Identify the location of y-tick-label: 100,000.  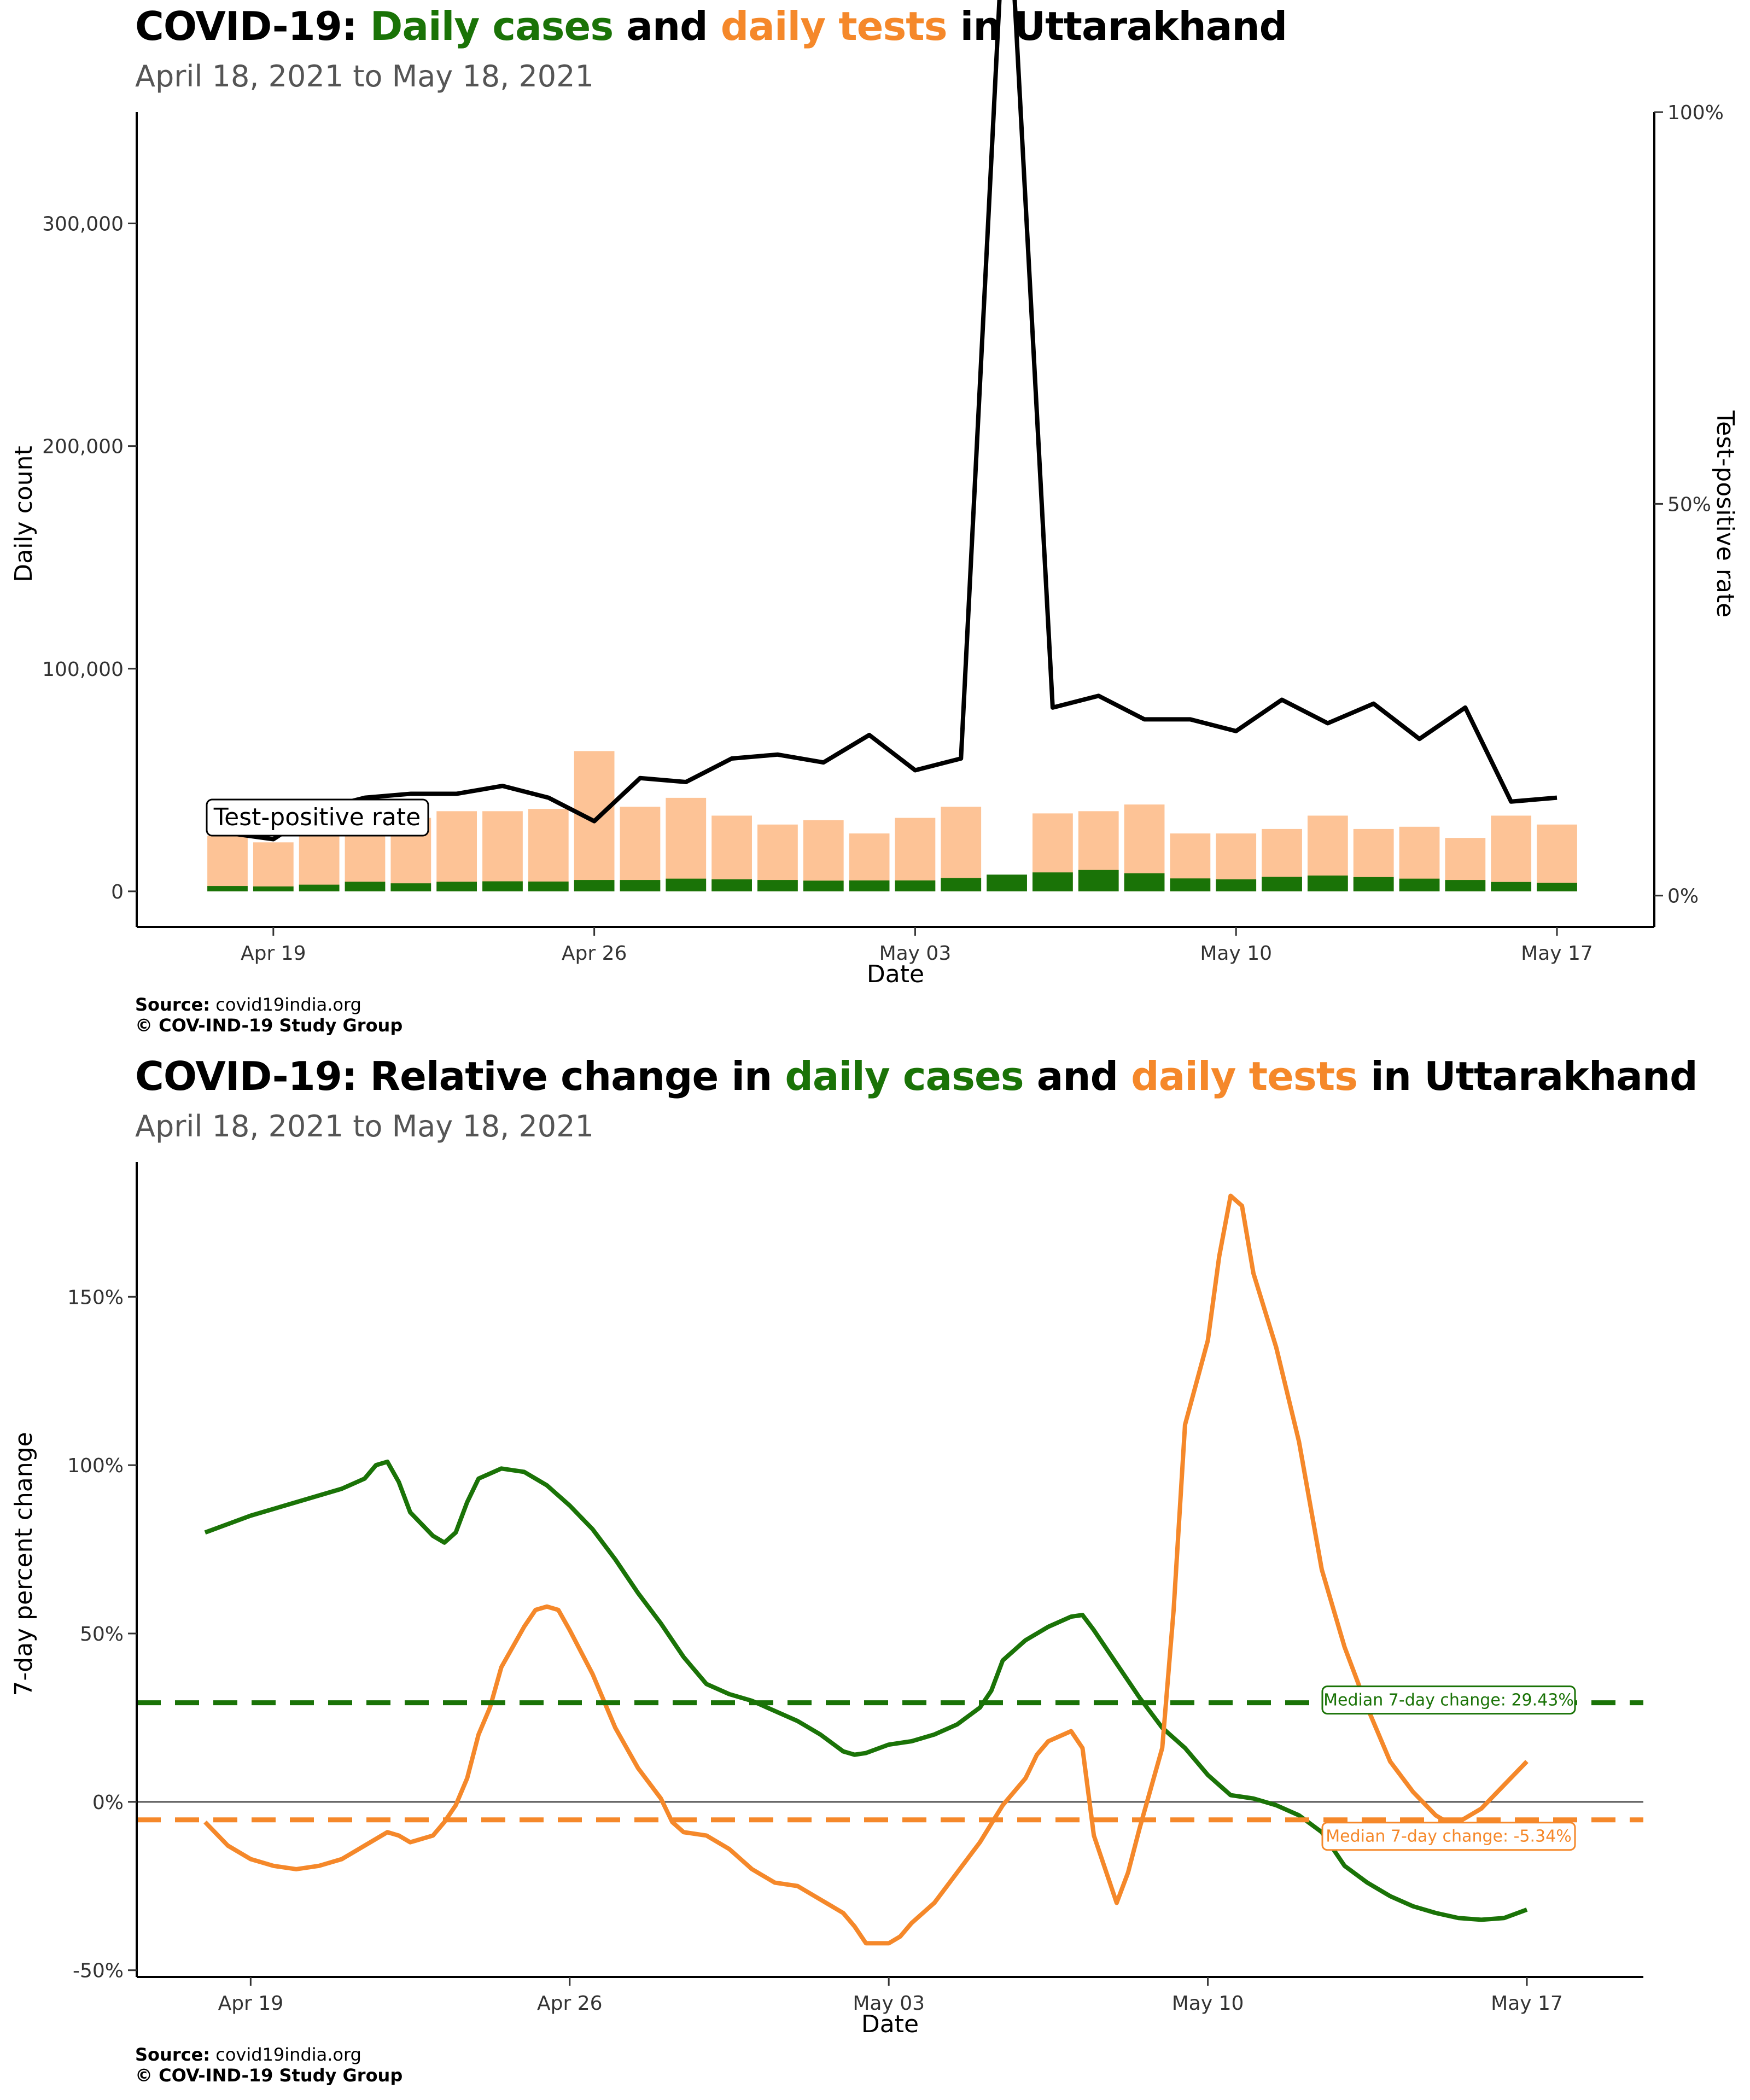
(83, 669).